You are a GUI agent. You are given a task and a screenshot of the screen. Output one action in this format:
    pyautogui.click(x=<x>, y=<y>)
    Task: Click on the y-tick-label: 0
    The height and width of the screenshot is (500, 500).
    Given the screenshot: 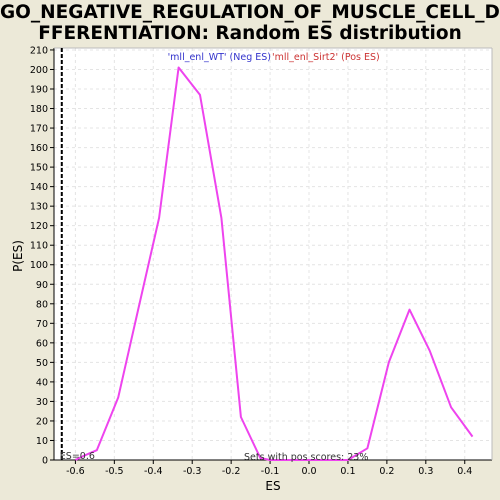 What is the action you would take?
    pyautogui.click(x=45, y=461)
    